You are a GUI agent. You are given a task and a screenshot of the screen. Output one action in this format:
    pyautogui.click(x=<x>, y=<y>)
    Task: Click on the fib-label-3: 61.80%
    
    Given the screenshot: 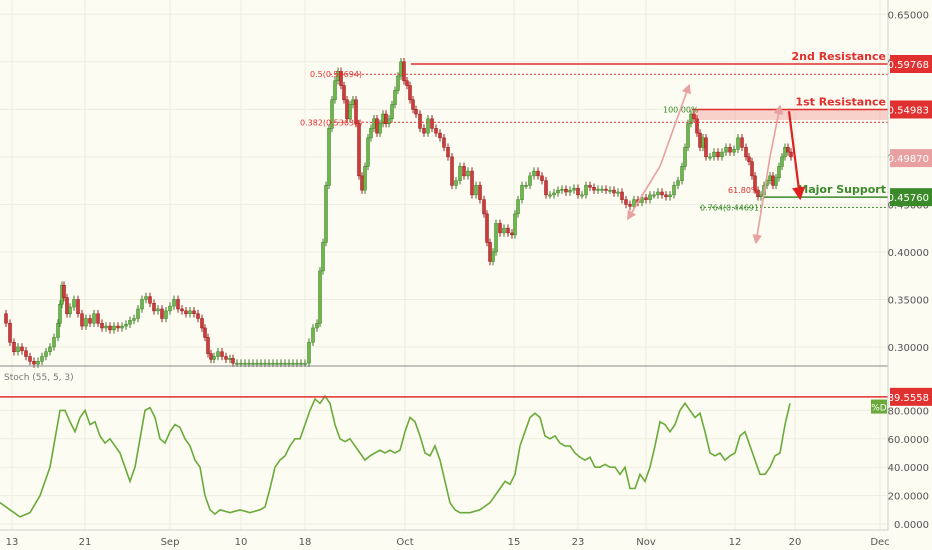 What is the action you would take?
    pyautogui.click(x=743, y=190)
    